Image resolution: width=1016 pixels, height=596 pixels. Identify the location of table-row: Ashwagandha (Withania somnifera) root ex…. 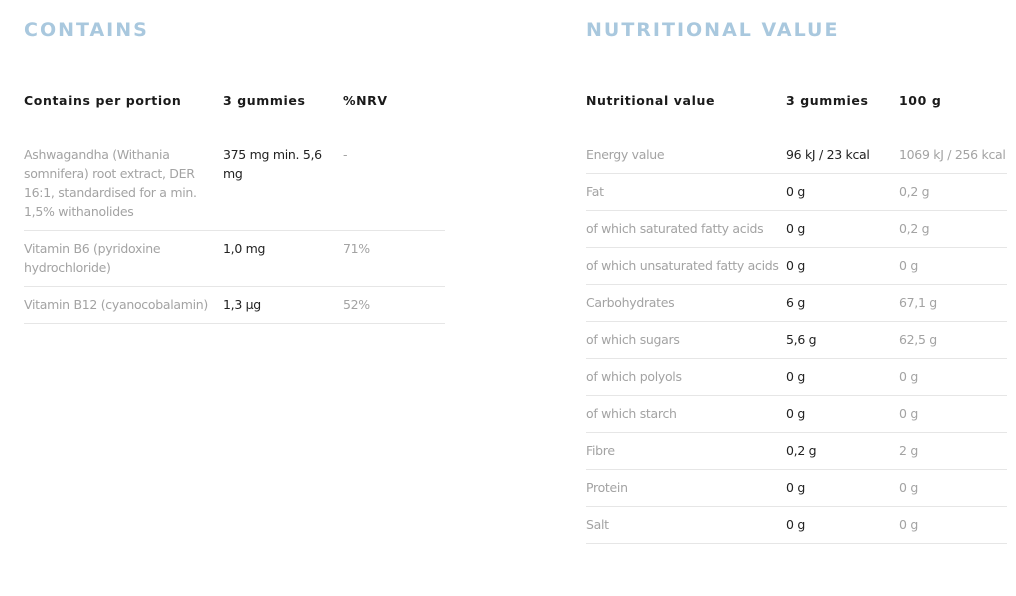
(234, 184).